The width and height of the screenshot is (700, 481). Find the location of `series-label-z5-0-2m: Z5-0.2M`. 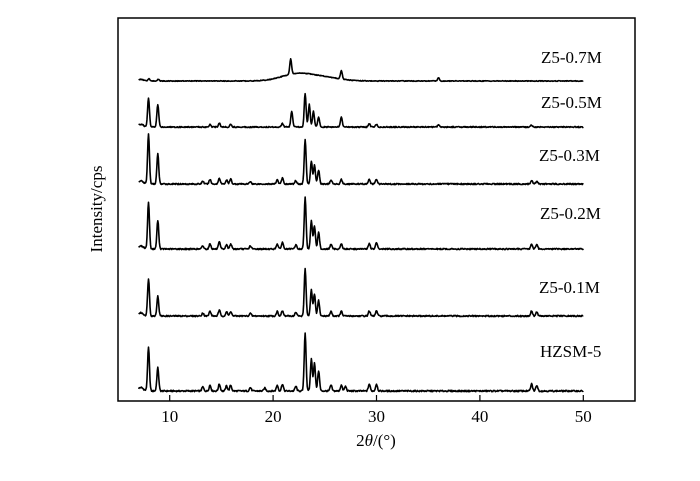

series-label-z5-0-2m: Z5-0.2M is located at coordinates (570, 213).